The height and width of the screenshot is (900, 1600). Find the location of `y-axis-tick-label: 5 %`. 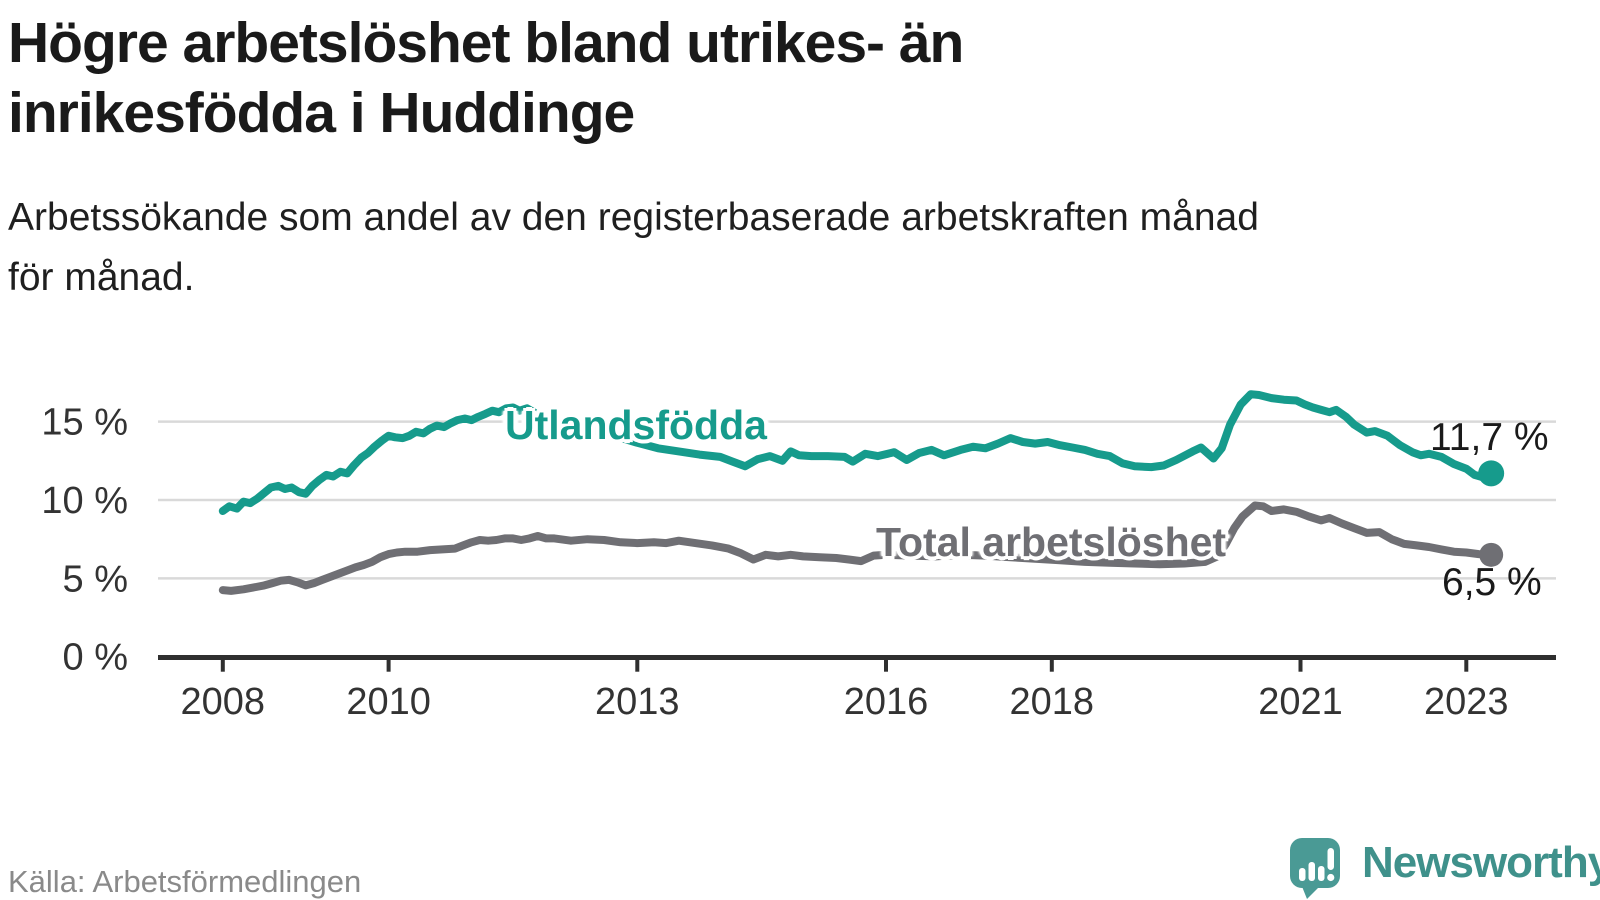

y-axis-tick-label: 5 % is located at coordinates (95, 579).